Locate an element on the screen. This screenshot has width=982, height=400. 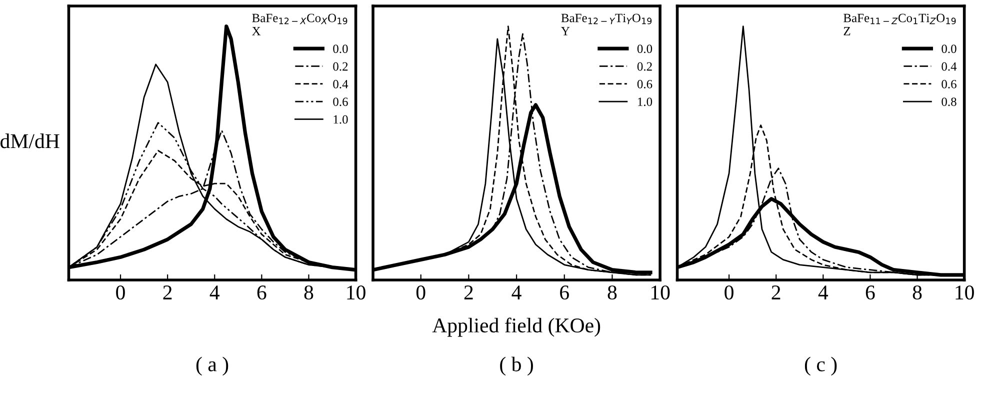
text: BaFe$_{12−Y}$Ti$_{Y}$O$_{19}$ Y is located at coordinates (606, 25).